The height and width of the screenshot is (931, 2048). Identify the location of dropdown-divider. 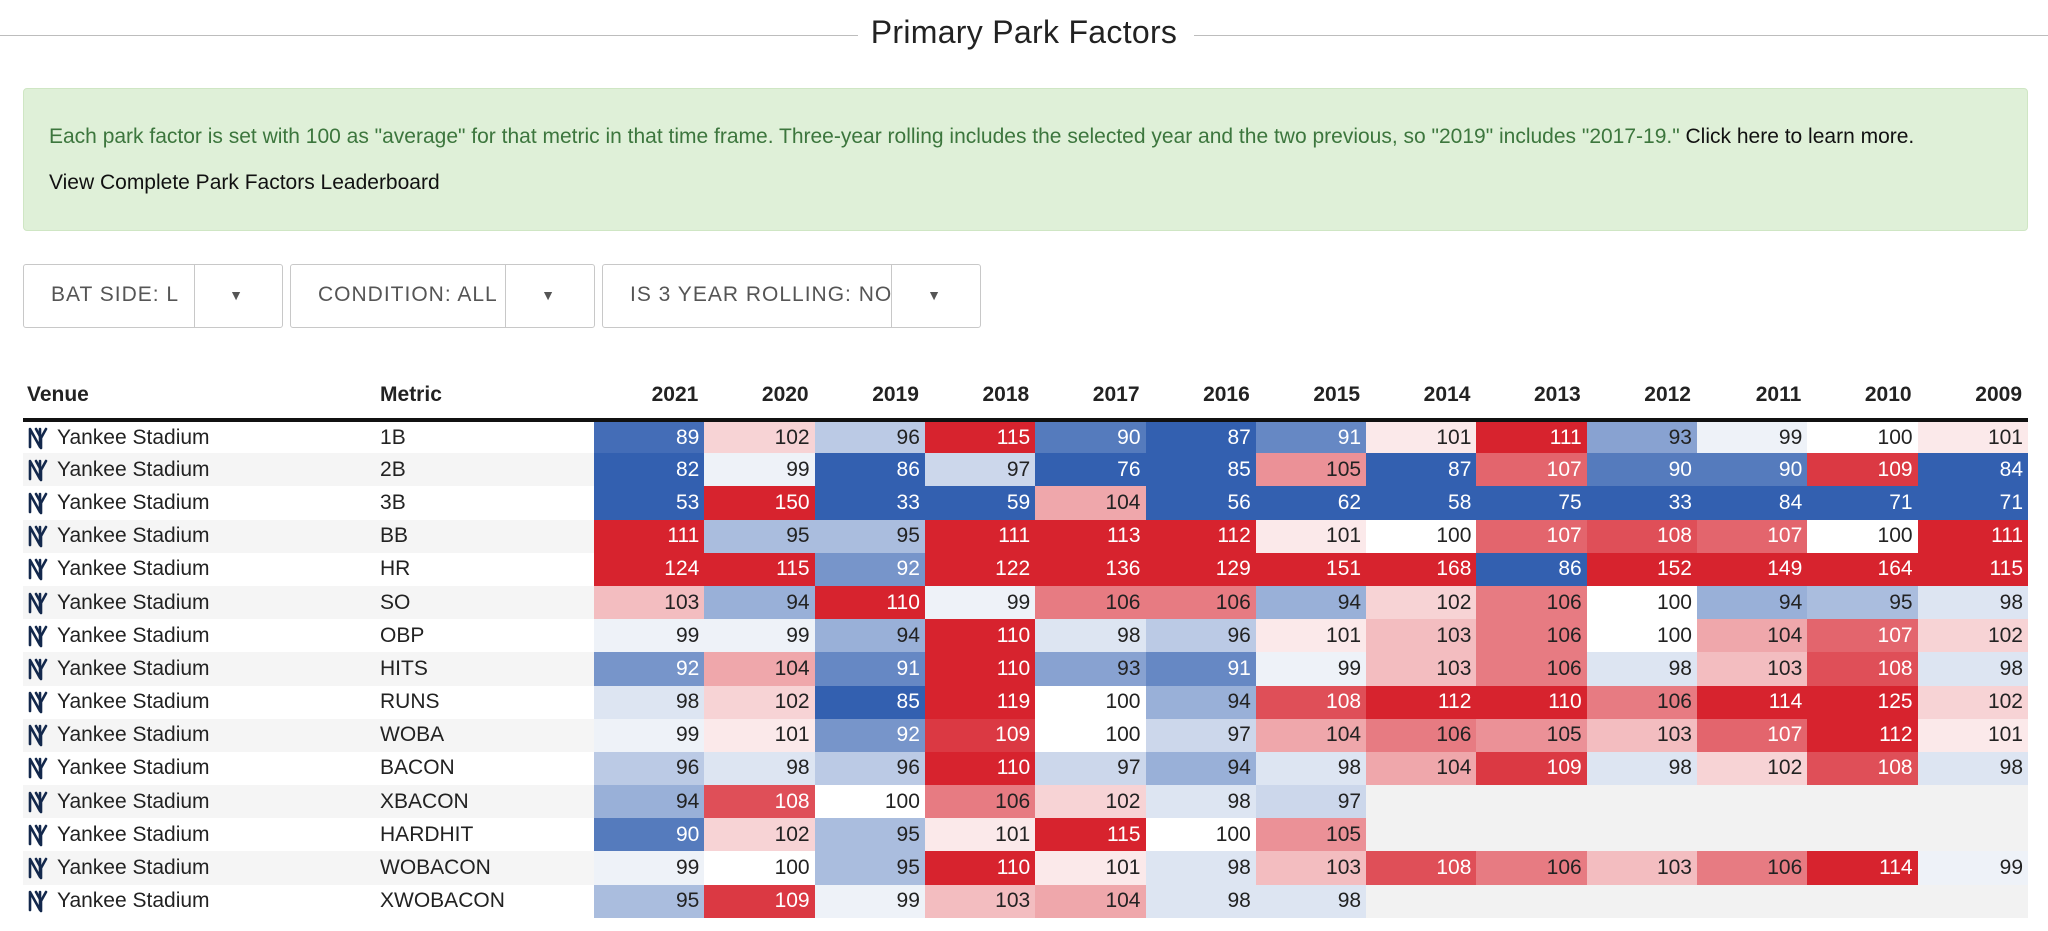
(891, 296).